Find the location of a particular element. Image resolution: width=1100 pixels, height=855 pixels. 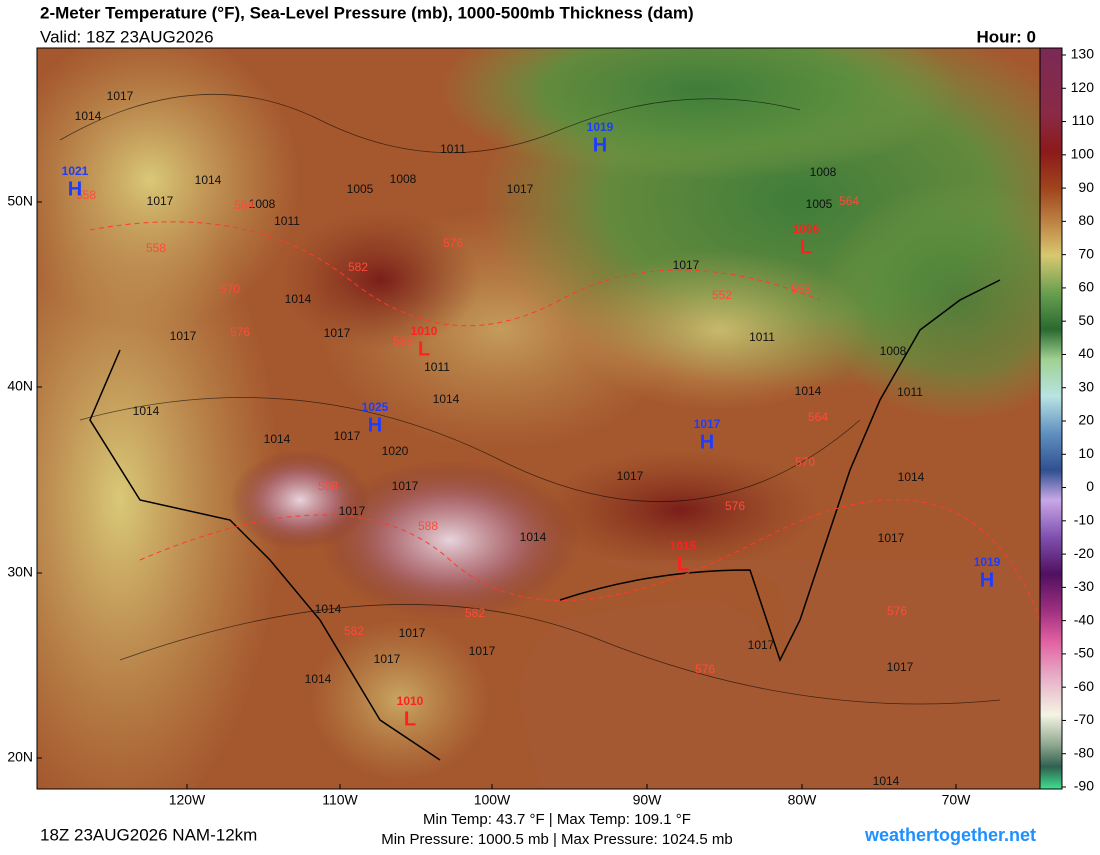

colorbar-label: -40 is located at coordinates (1084, 619).